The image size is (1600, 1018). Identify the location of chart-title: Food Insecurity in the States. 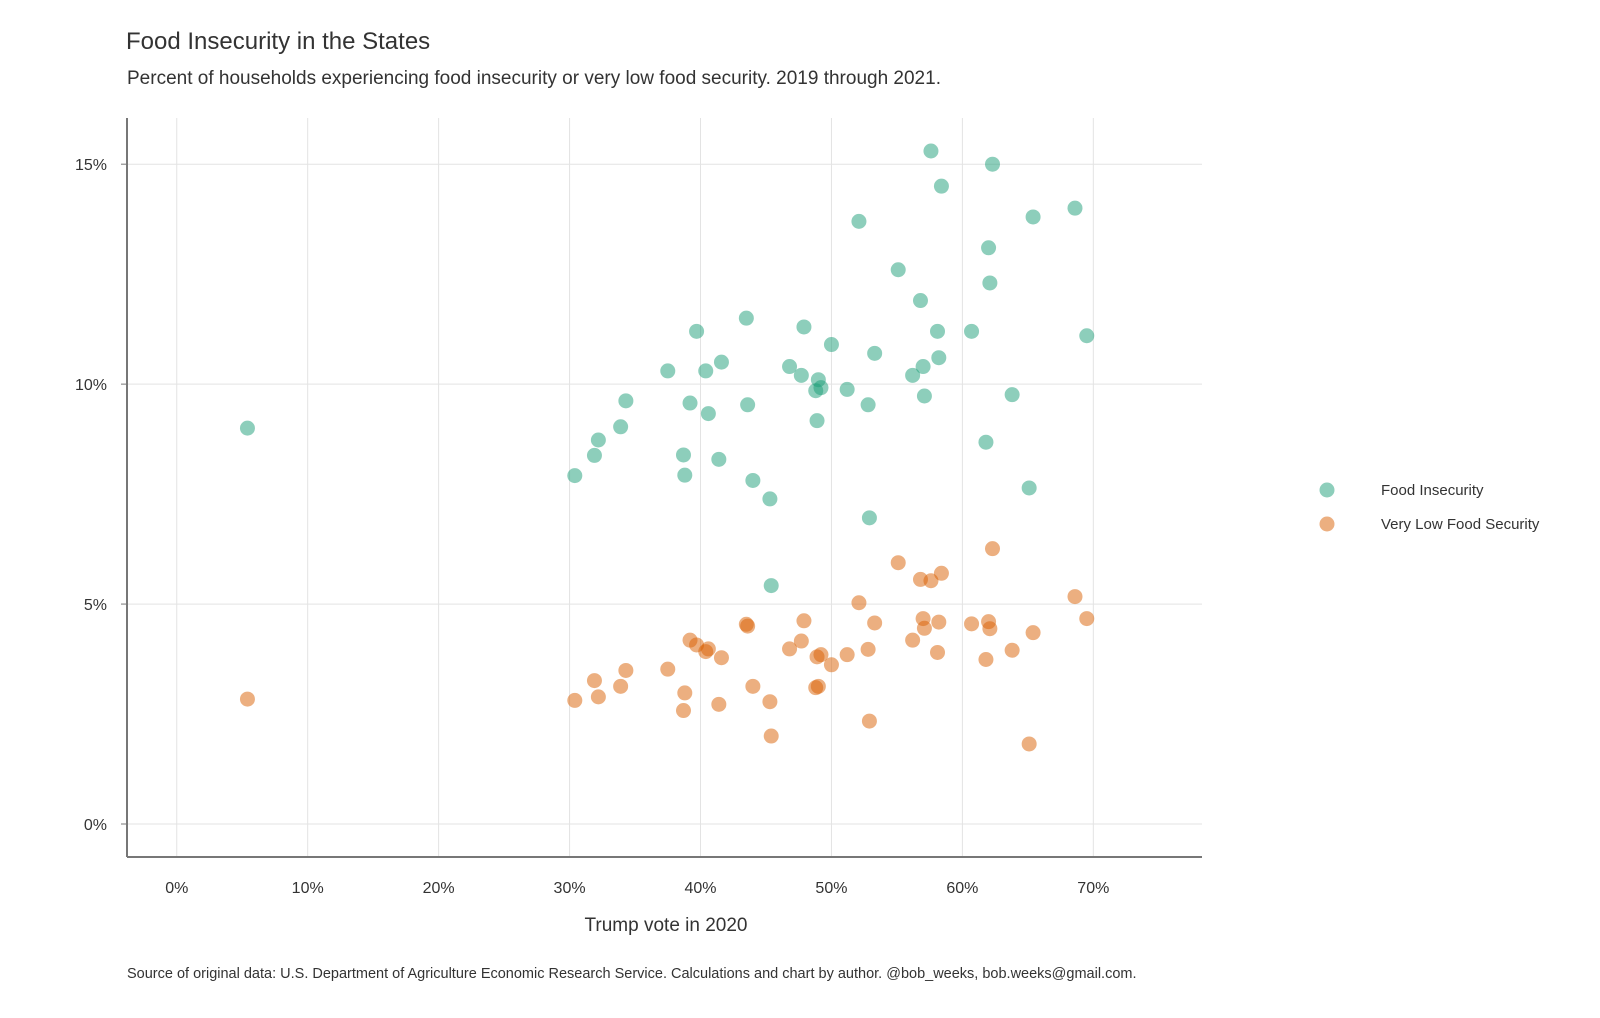
(278, 41).